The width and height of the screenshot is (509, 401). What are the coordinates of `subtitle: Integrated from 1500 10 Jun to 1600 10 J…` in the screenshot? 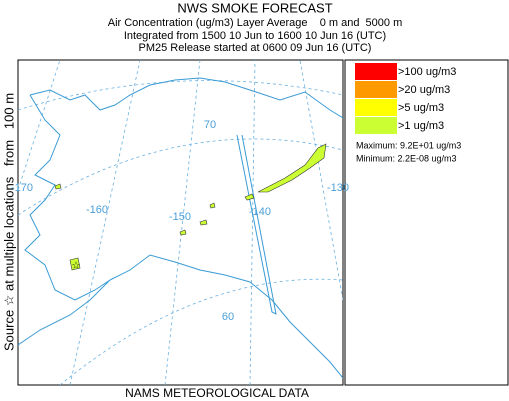 It's located at (255, 36).